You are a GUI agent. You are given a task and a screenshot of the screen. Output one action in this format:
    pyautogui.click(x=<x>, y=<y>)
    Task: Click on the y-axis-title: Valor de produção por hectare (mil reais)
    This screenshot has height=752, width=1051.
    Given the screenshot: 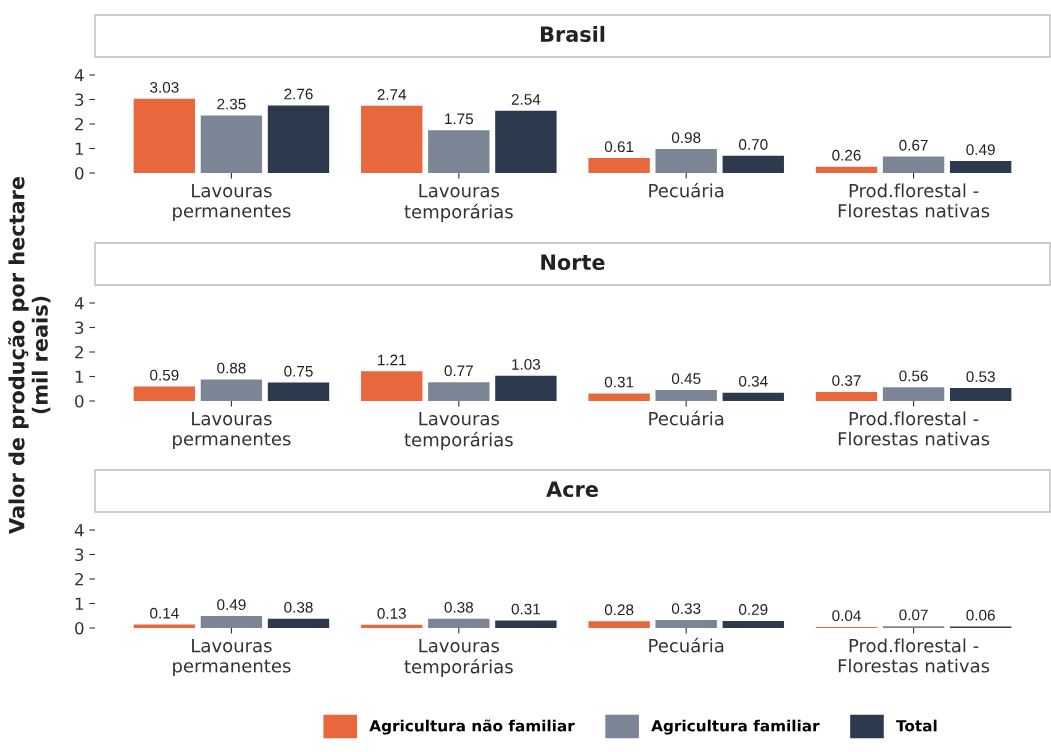 What is the action you would take?
    pyautogui.click(x=29, y=355)
    